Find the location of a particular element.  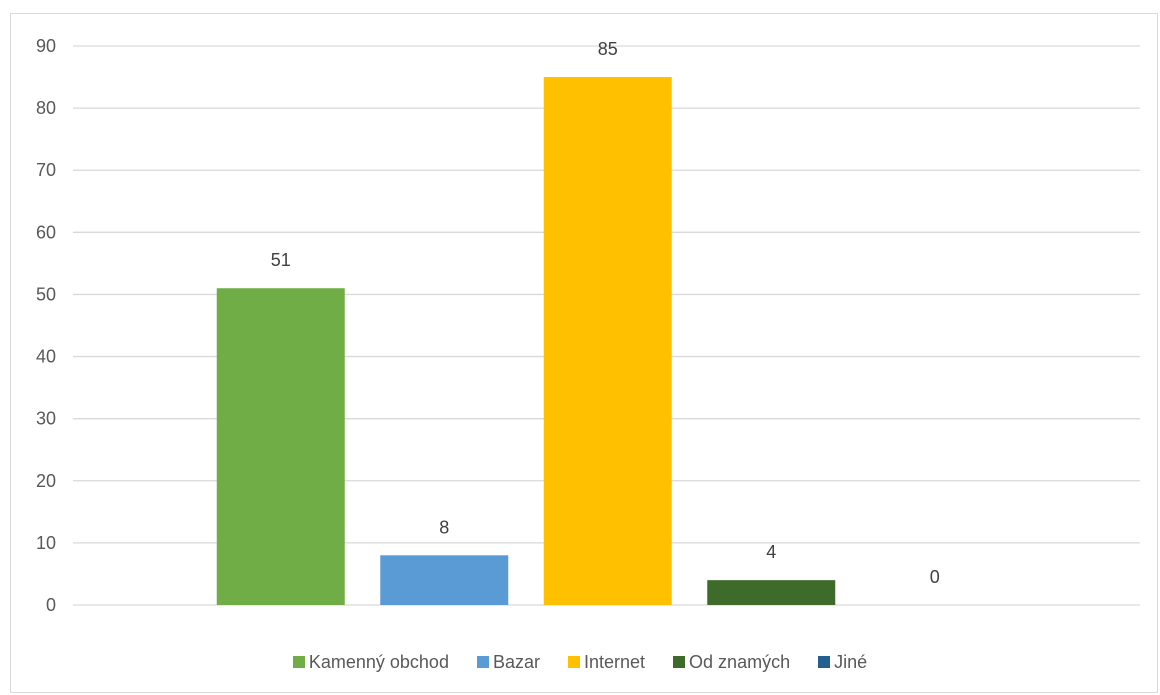

y-tick-label: 0 is located at coordinates (51, 605).